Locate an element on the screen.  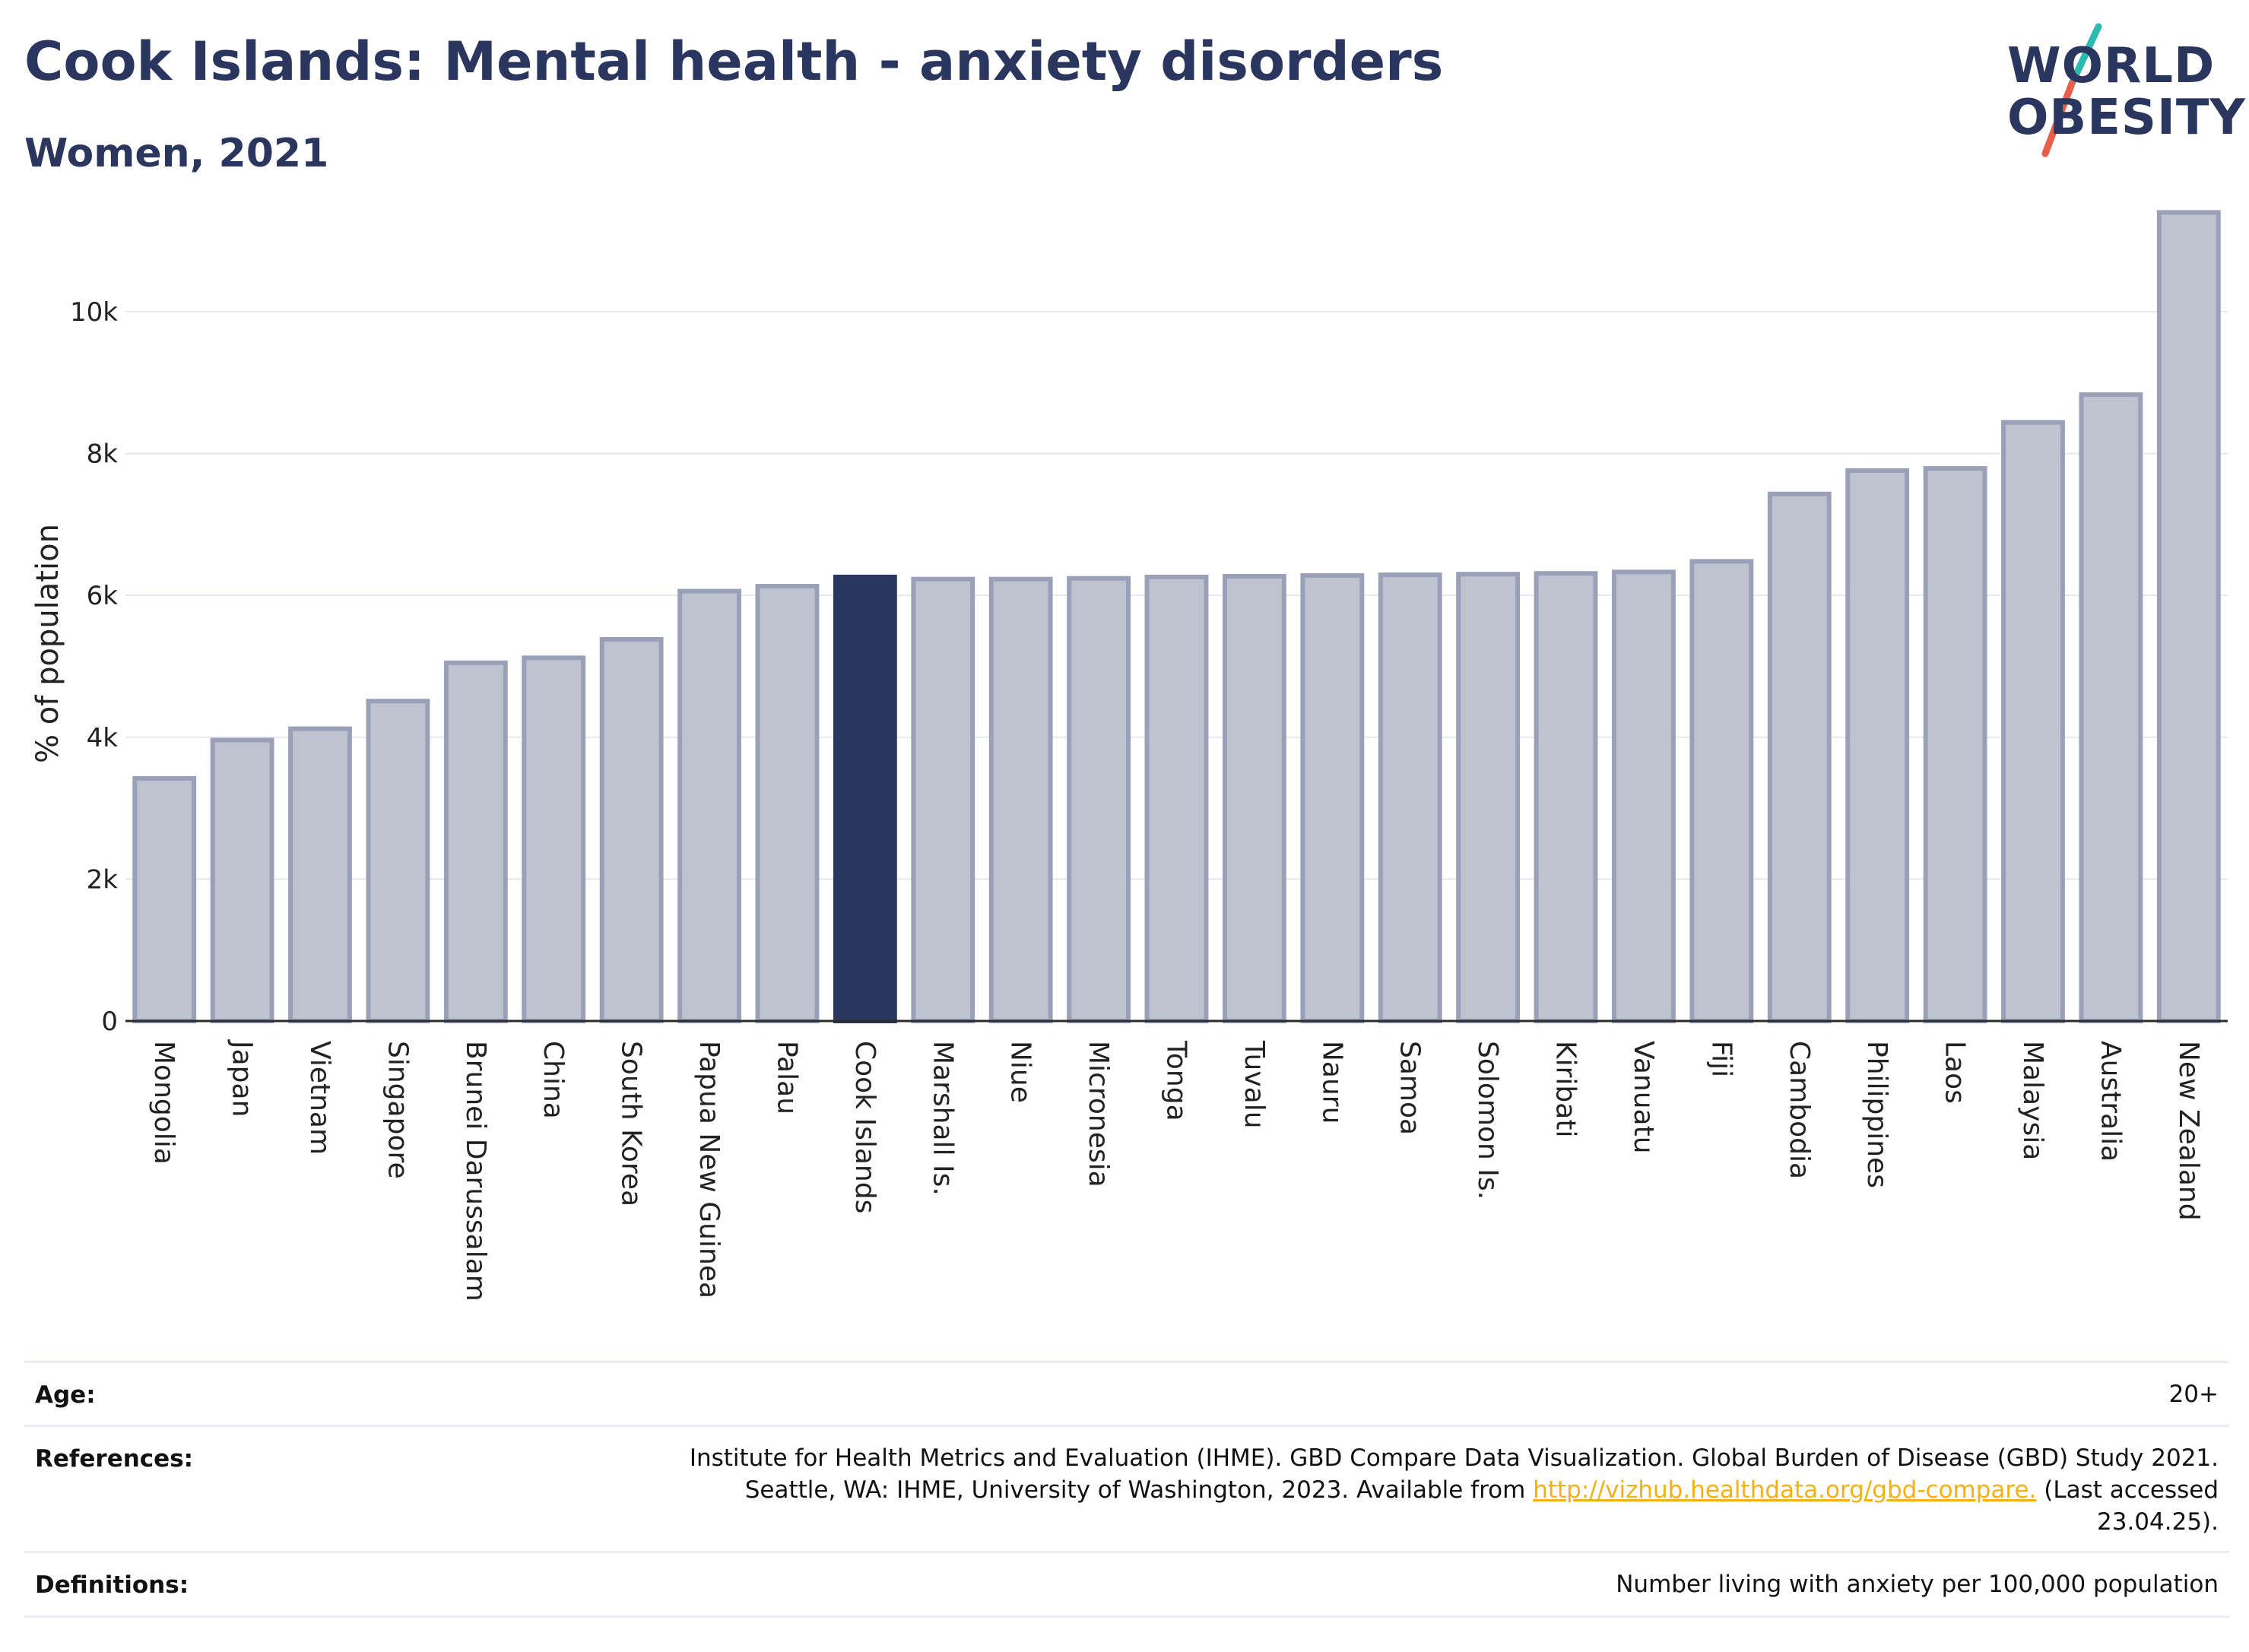
x-tick-label: South Korea is located at coordinates (631, 1123).